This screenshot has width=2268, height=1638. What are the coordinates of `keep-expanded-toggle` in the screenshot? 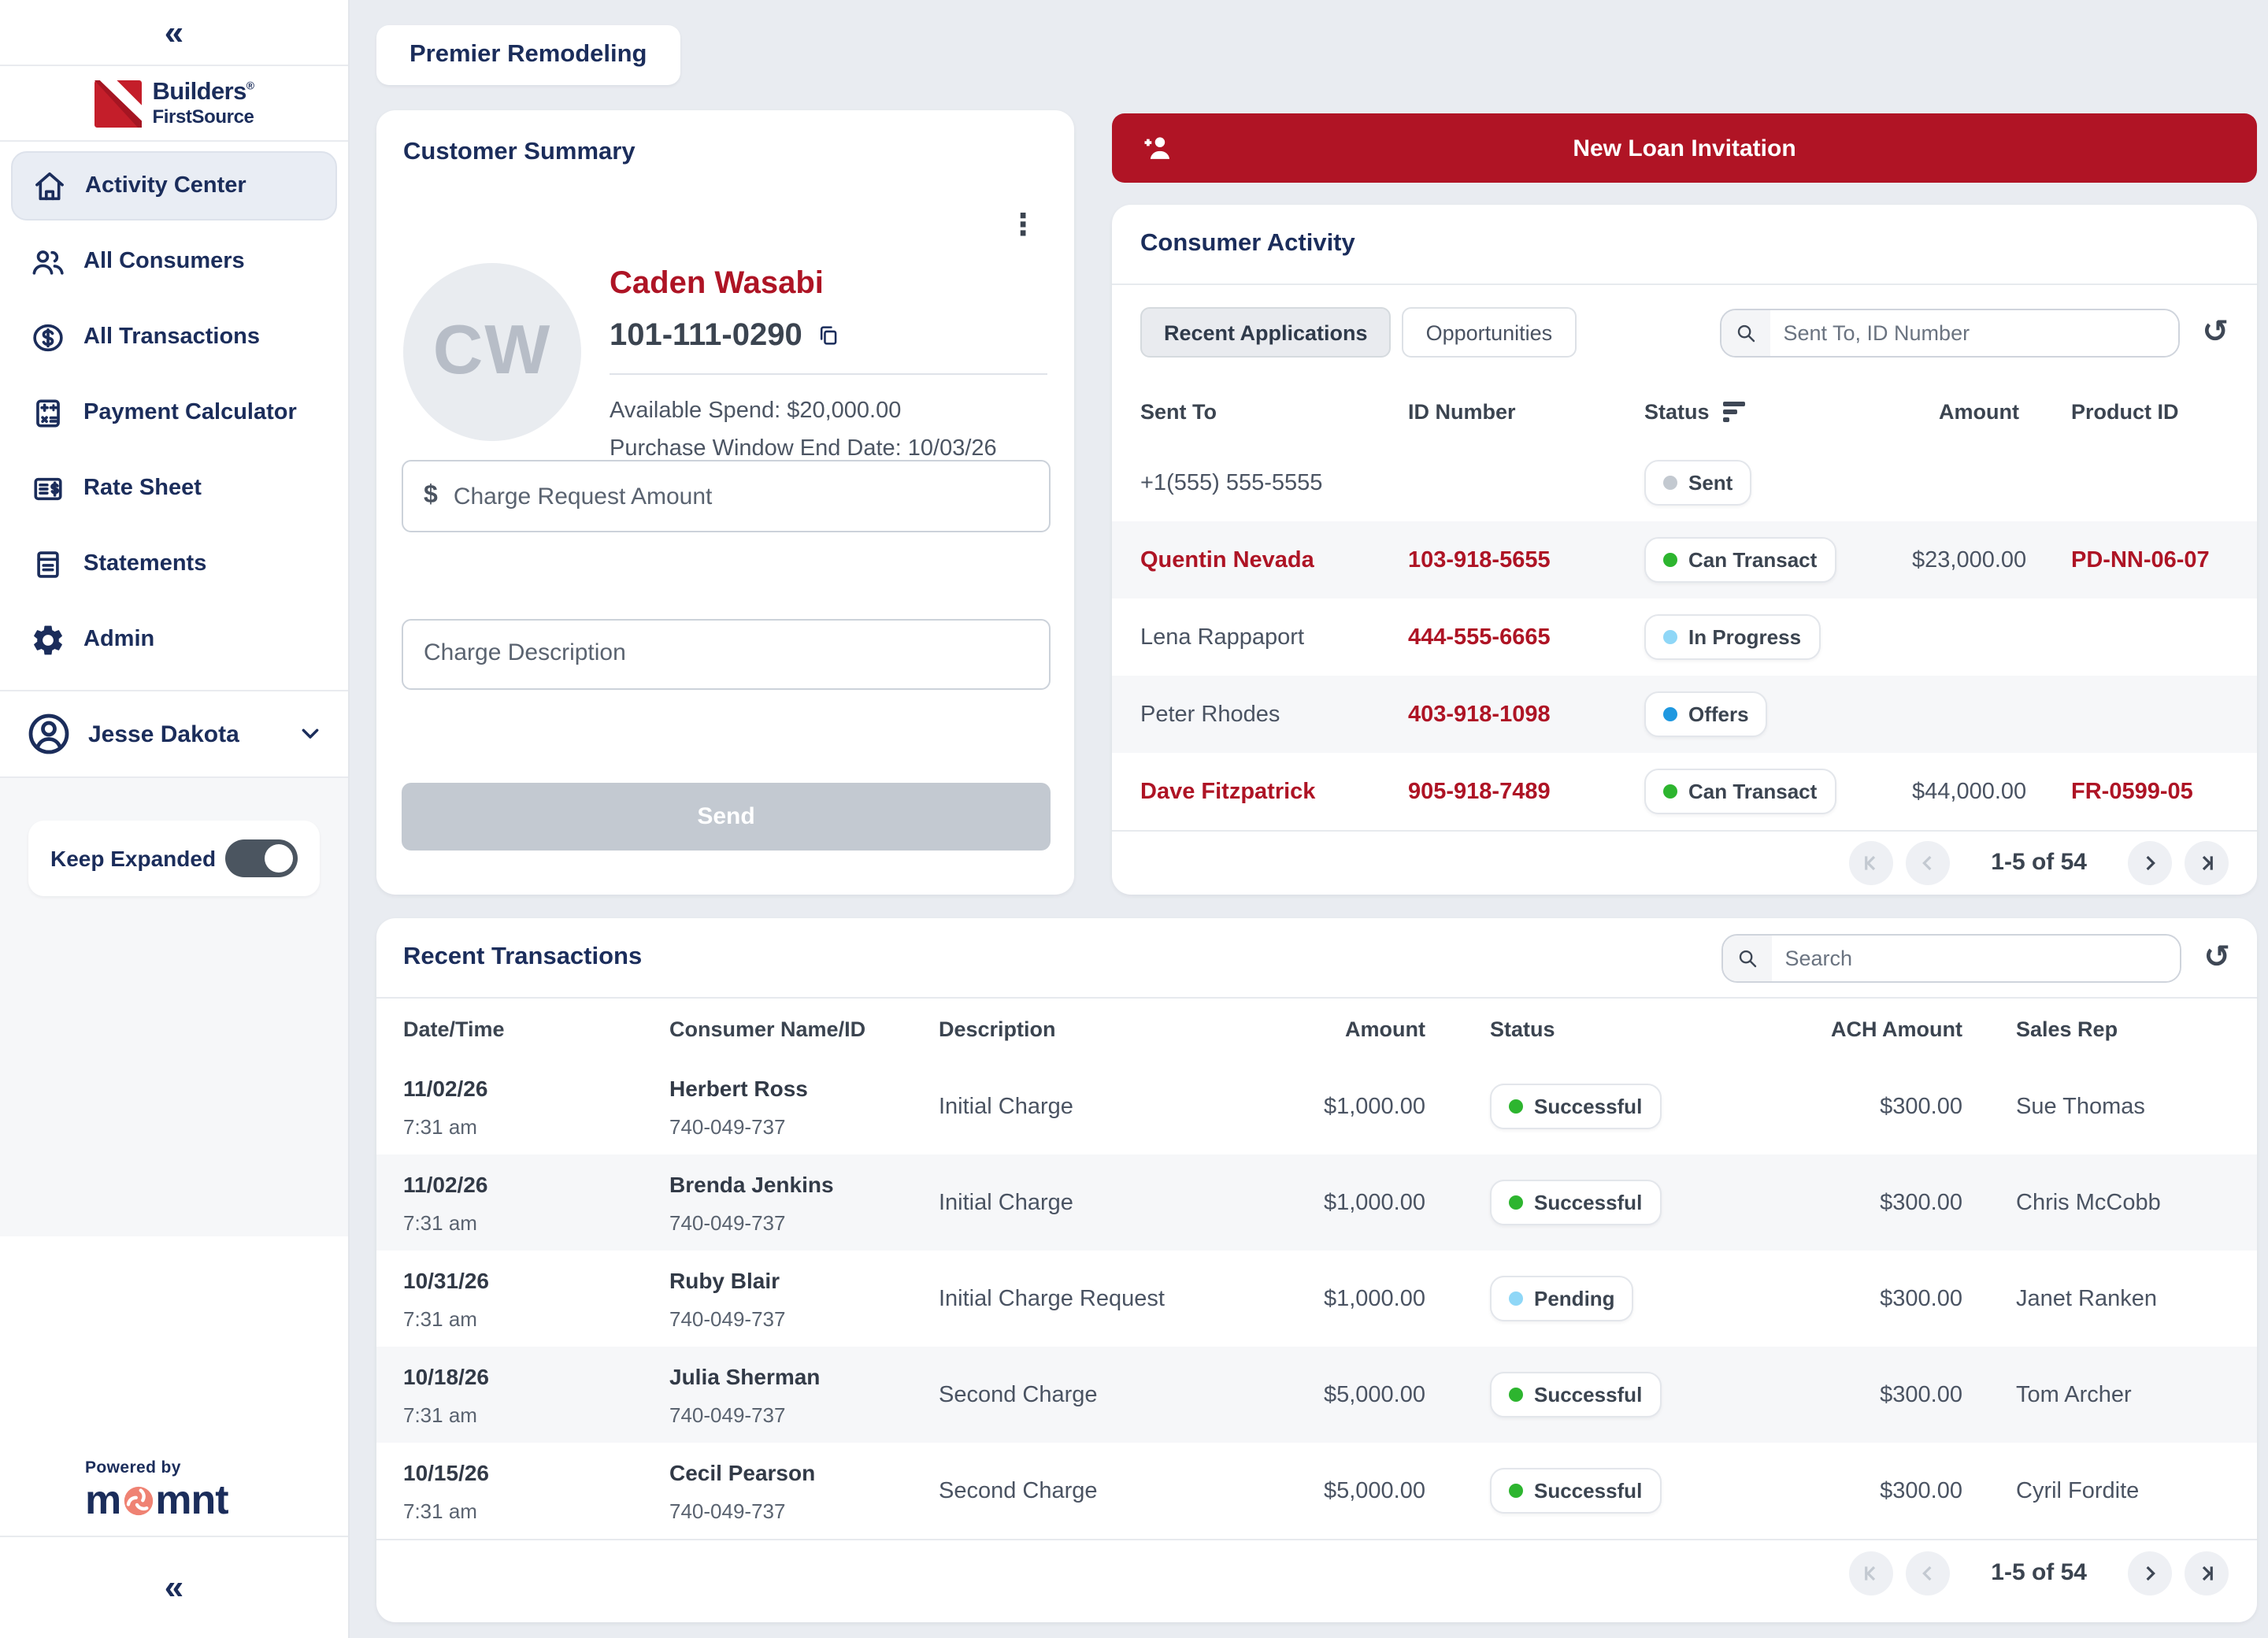 It's located at (261, 858).